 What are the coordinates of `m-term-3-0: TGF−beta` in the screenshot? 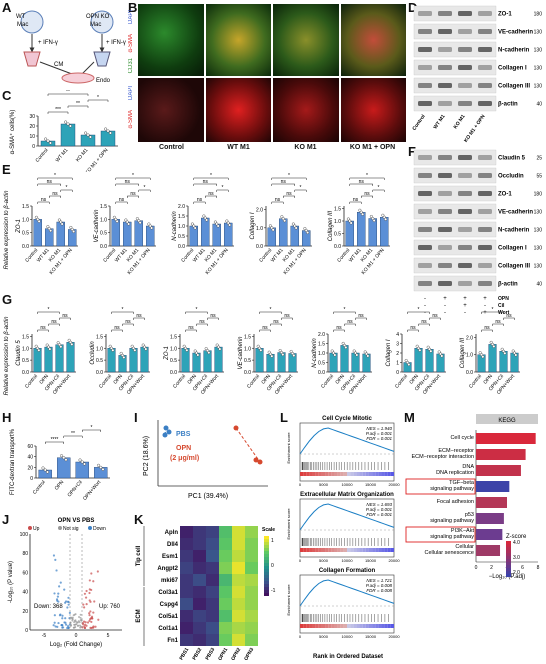 It's located at (462, 483).